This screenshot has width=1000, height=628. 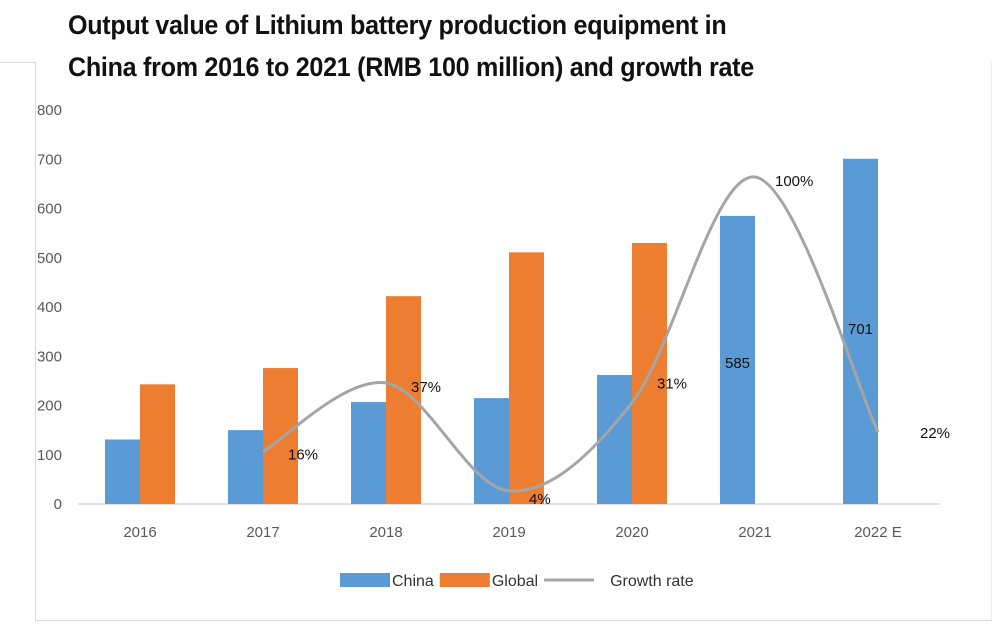 What do you see at coordinates (49, 209) in the screenshot?
I see `y-tick-label: 600` at bounding box center [49, 209].